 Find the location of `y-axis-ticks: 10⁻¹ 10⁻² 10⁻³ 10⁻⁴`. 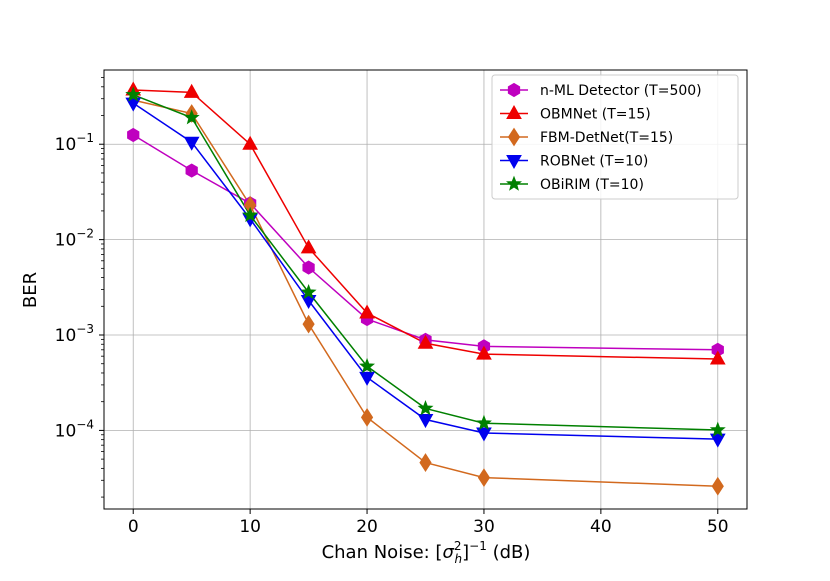

y-axis-ticks: 10⁻¹ 10⁻² 10⁻³ 10⁻⁴ is located at coordinates (79, 287).